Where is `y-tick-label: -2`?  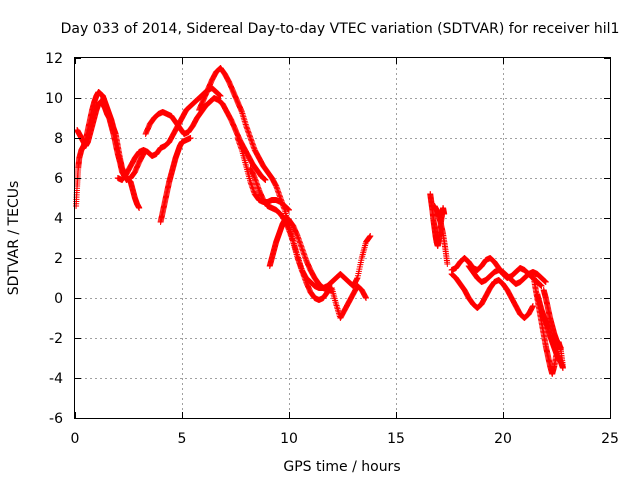
y-tick-label: -2 is located at coordinates (56, 339).